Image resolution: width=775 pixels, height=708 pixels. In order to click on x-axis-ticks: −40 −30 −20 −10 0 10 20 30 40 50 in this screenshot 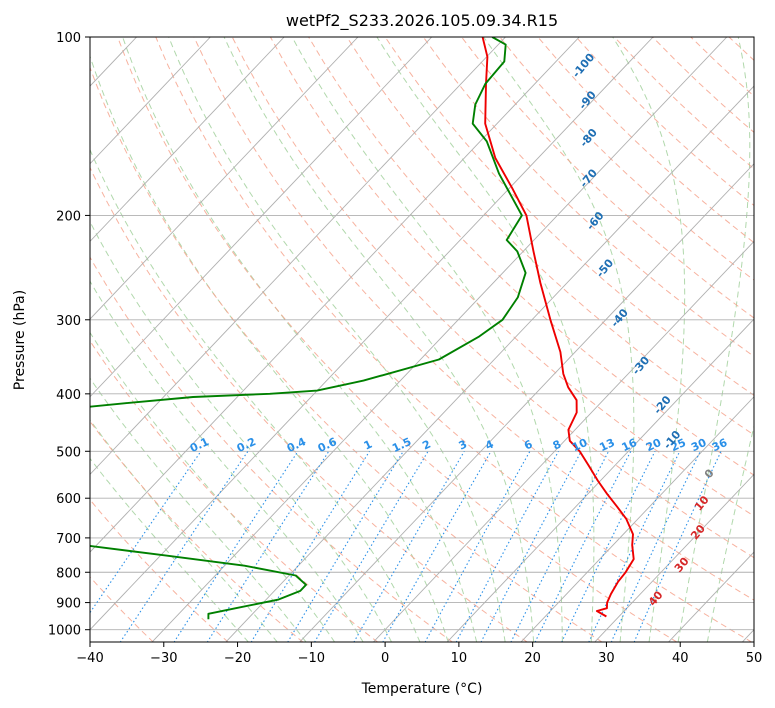, I will do `click(419, 654)`.